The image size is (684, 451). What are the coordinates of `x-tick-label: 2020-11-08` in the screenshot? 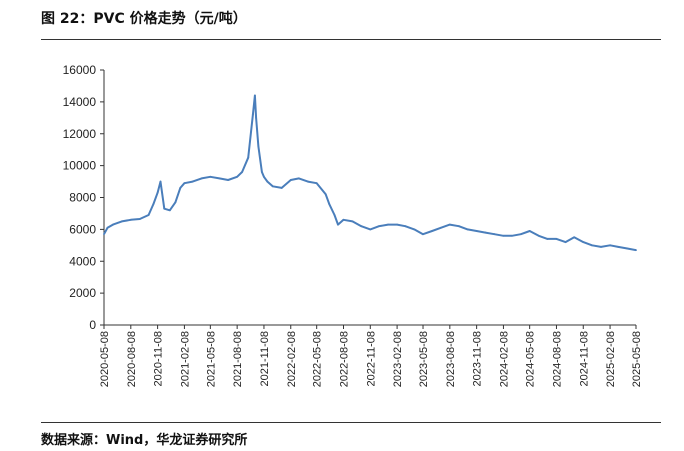 It's located at (159, 358).